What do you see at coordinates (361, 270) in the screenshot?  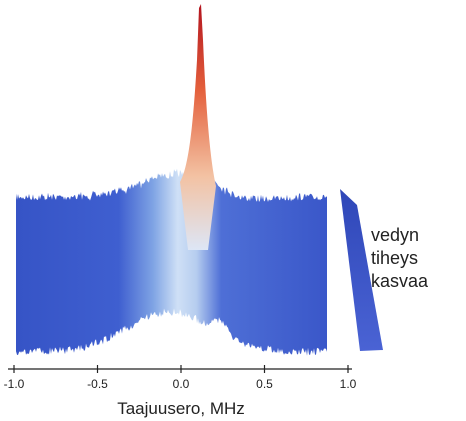 I see `increase-arrow` at bounding box center [361, 270].